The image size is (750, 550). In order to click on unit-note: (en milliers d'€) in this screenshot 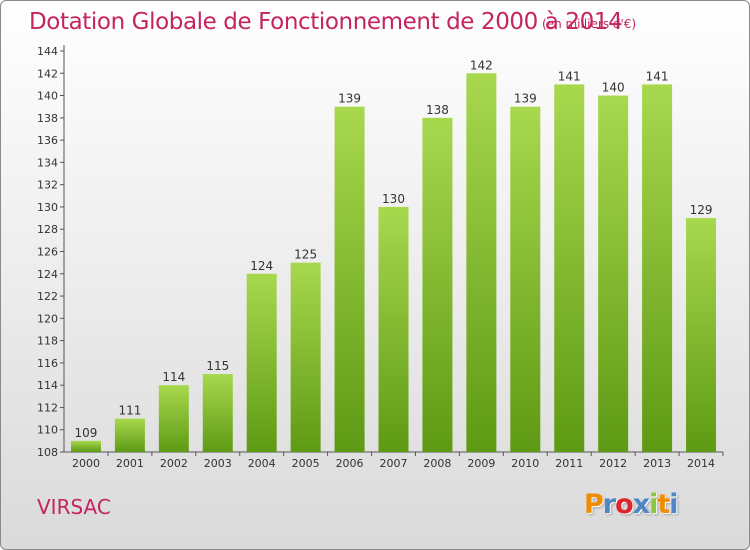, I will do `click(589, 24)`.